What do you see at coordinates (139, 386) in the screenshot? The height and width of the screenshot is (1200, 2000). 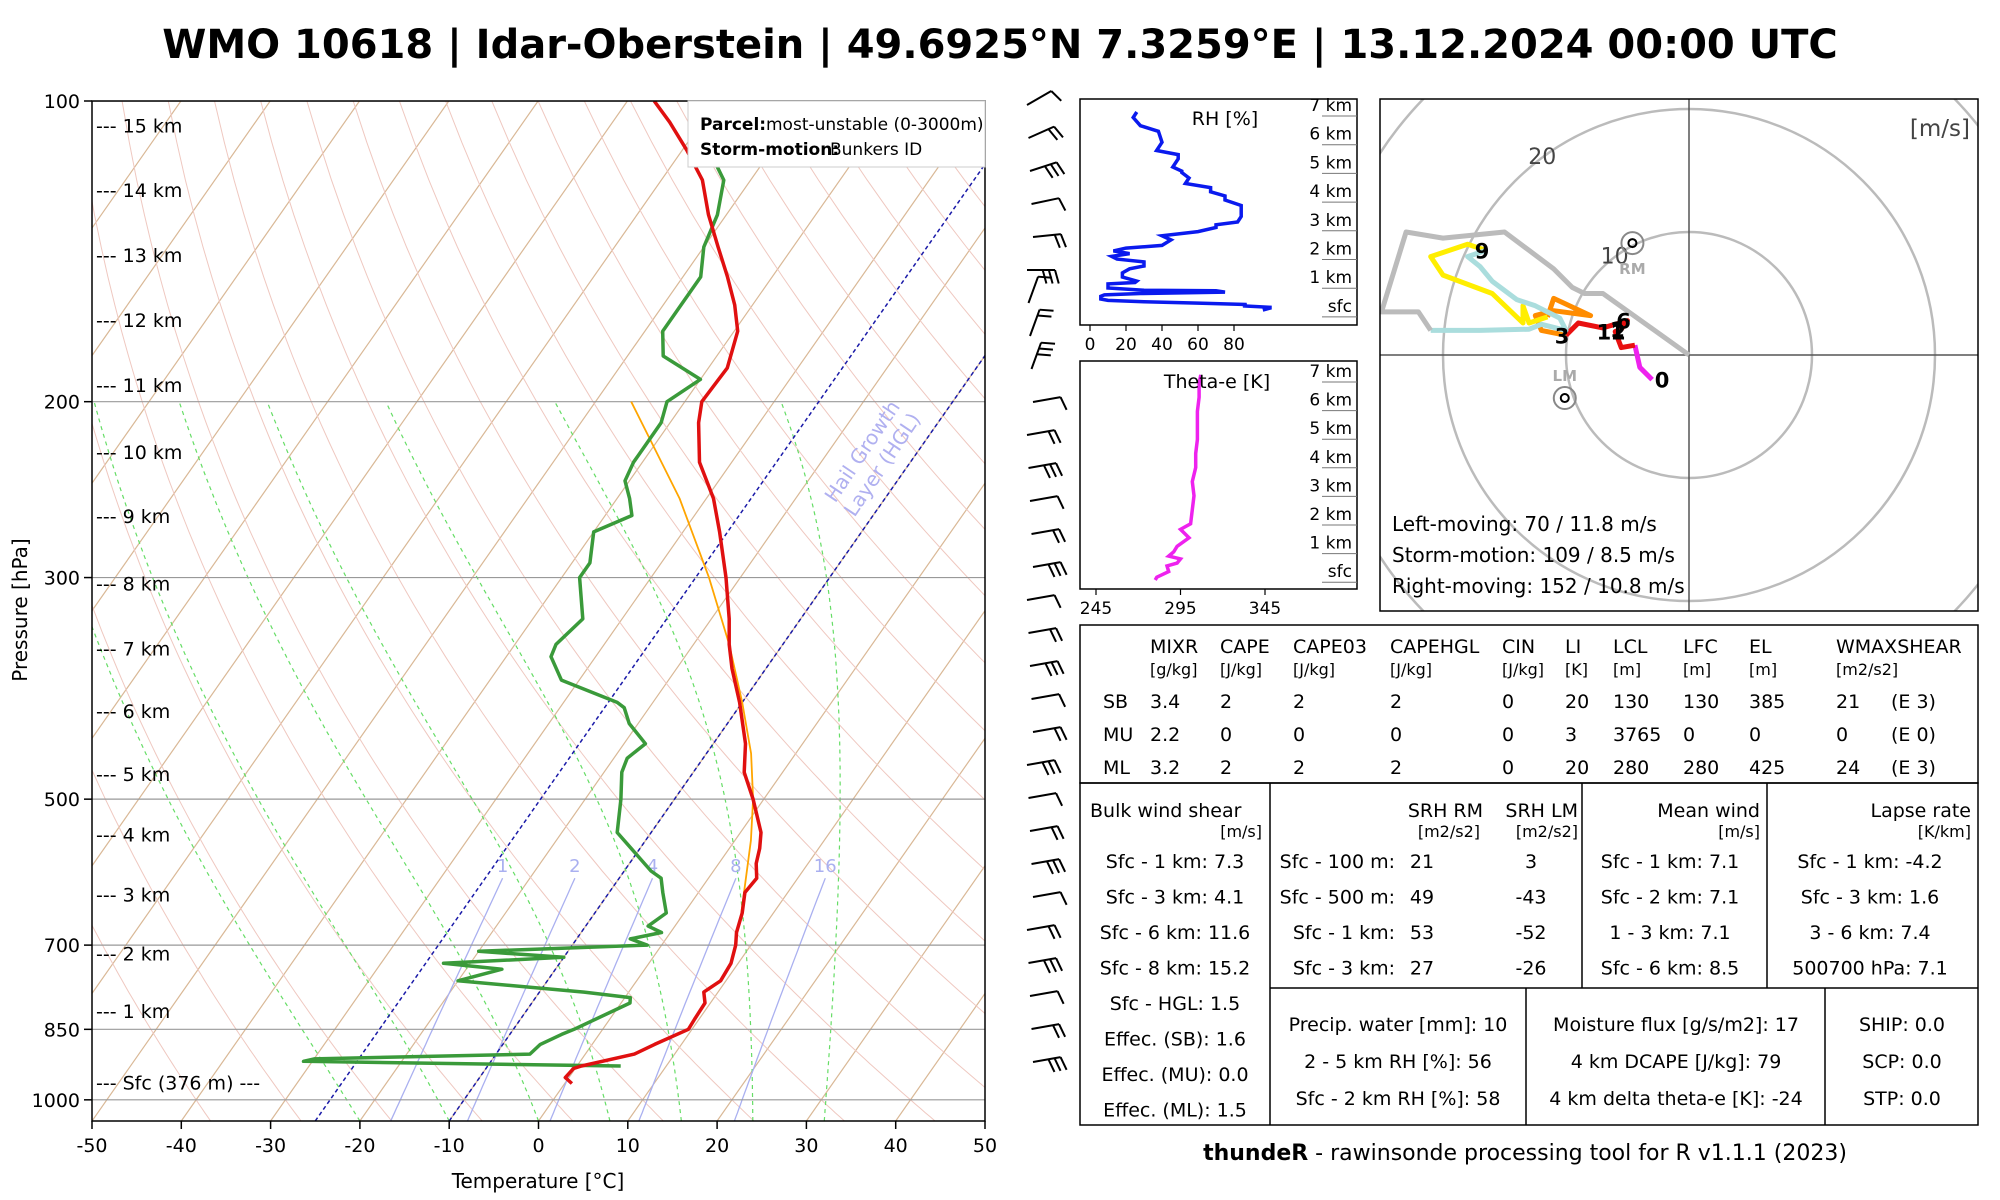 I see `height-label: --- 11 km` at bounding box center [139, 386].